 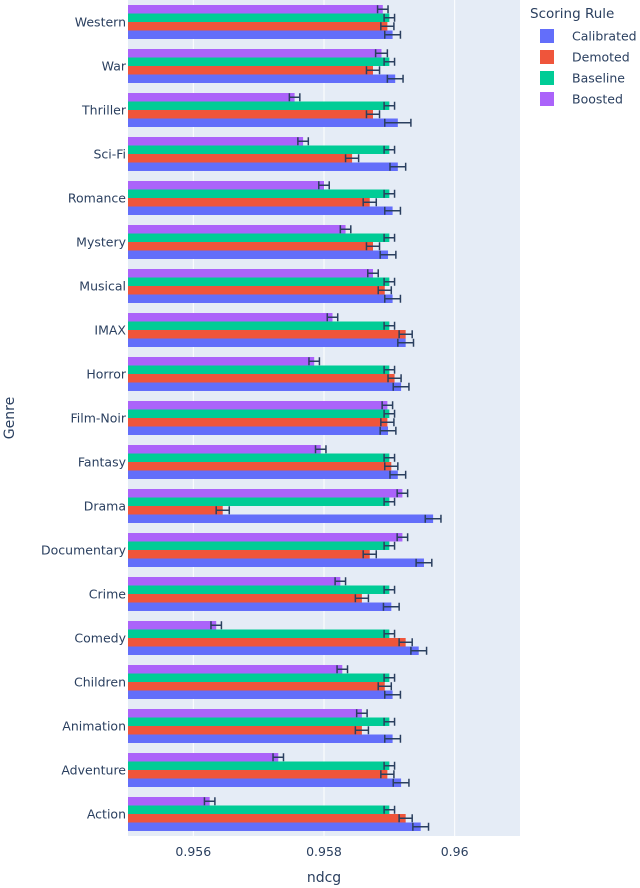 I want to click on y-tick-label: Romance, so click(x=97, y=198).